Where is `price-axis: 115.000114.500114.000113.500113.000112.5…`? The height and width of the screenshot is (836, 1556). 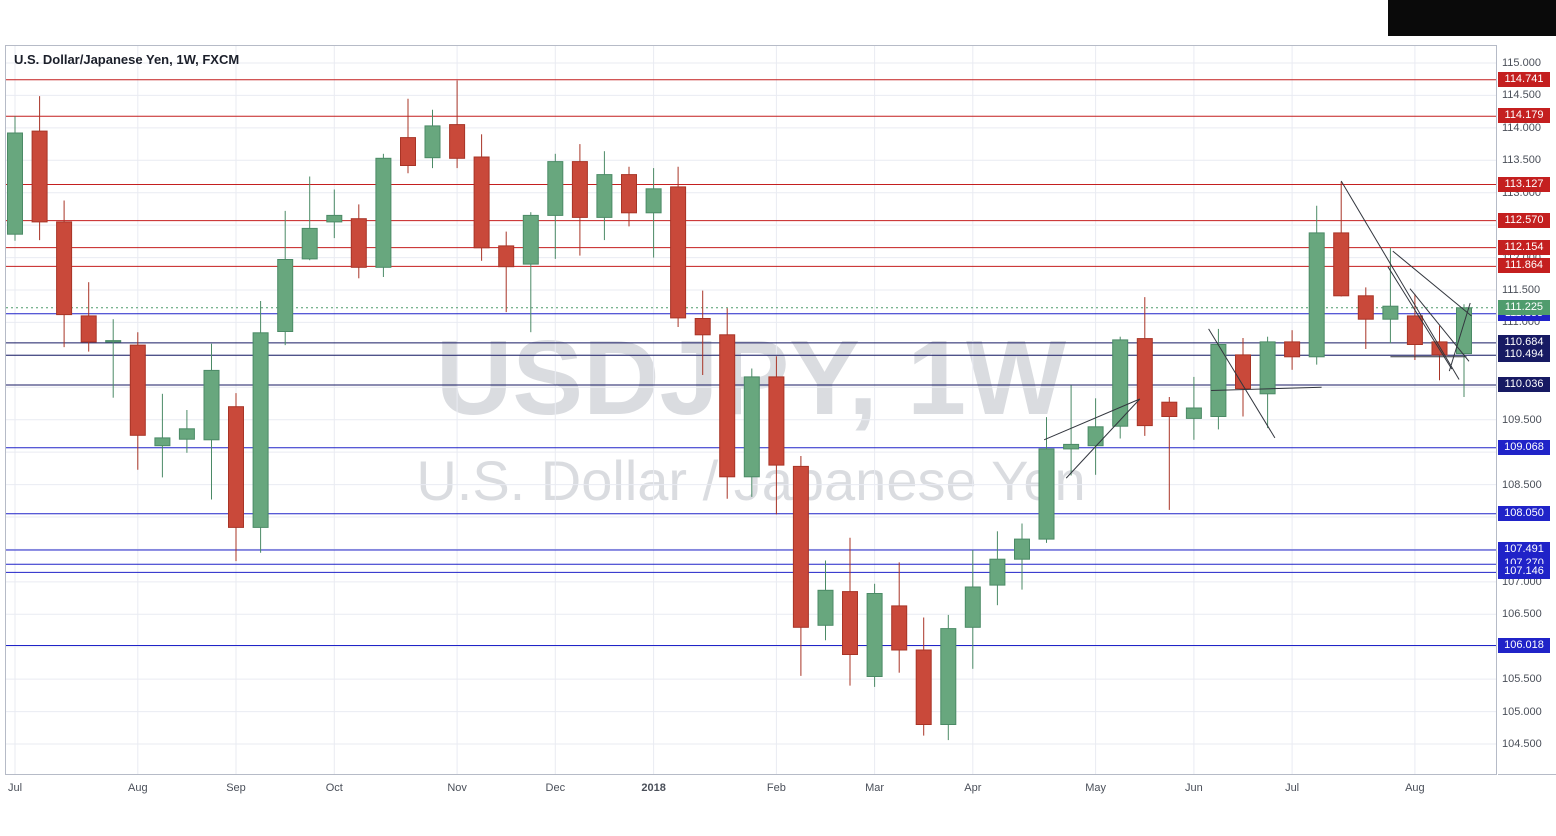 price-axis: 115.000114.500114.000113.500113.000112.5… is located at coordinates (1527, 410).